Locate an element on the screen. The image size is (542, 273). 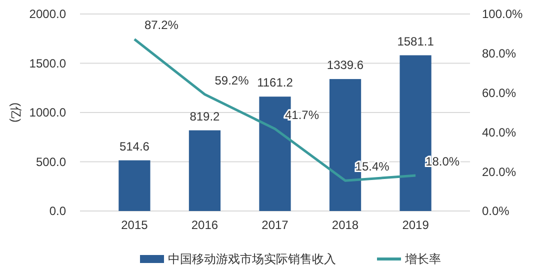
y-tick-label: 1500.0 is located at coordinates (47, 63).